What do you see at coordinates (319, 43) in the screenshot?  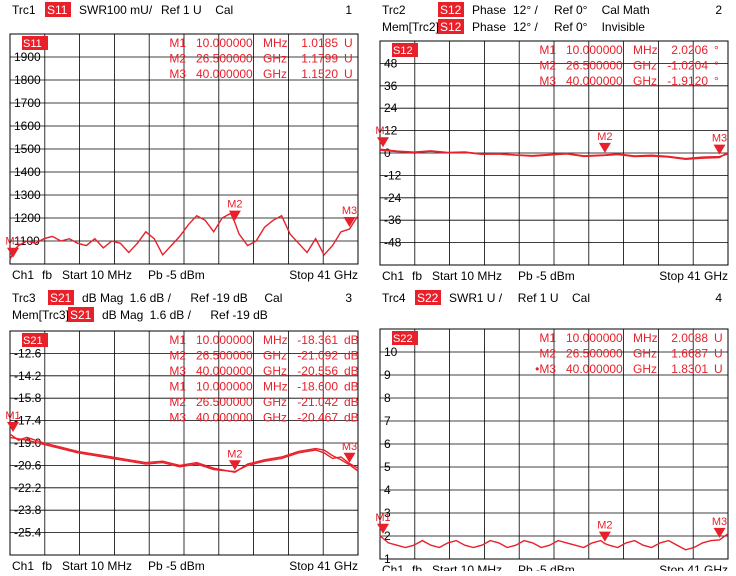 I see `marker-value: 1.0185` at bounding box center [319, 43].